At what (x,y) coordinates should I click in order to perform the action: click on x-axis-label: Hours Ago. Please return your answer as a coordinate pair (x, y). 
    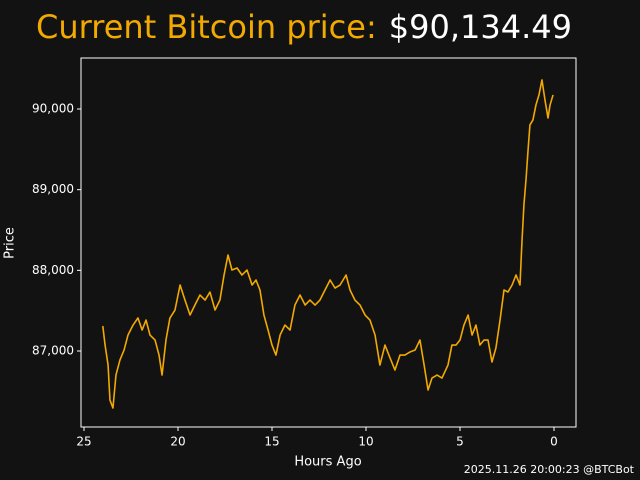
    Looking at the image, I should click on (327, 462).